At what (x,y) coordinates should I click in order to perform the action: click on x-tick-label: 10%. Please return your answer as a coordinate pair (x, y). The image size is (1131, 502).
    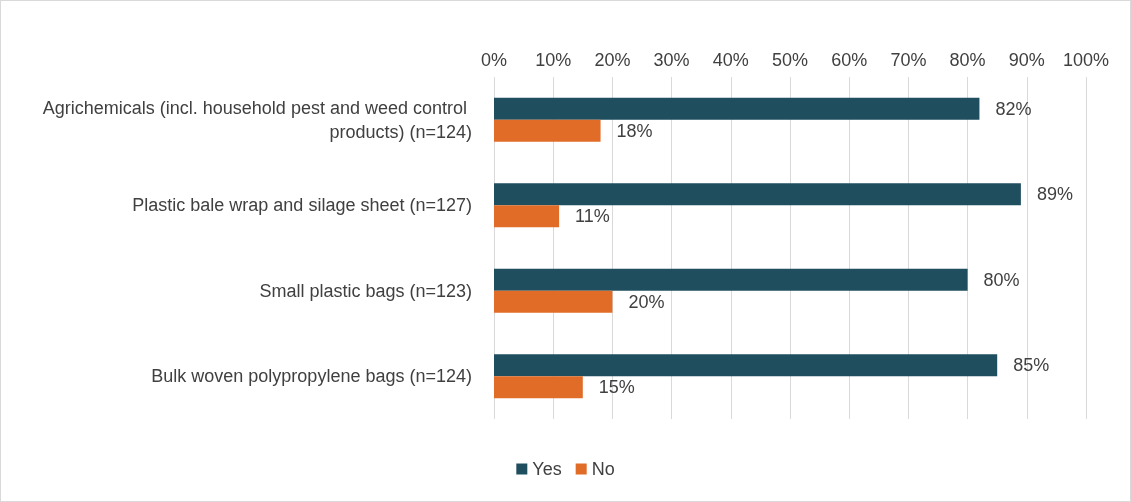
    Looking at the image, I should click on (553, 60).